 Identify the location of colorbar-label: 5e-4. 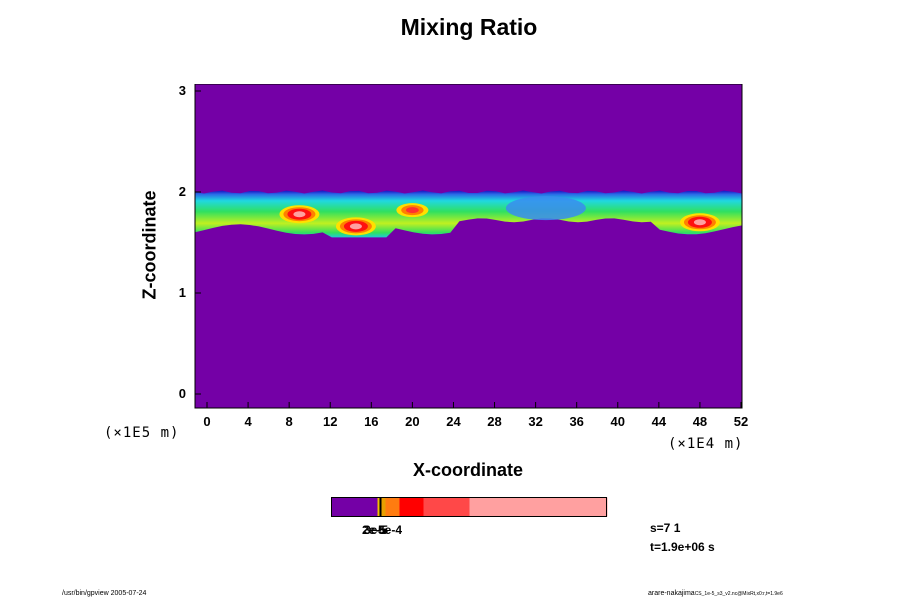
(390, 530).